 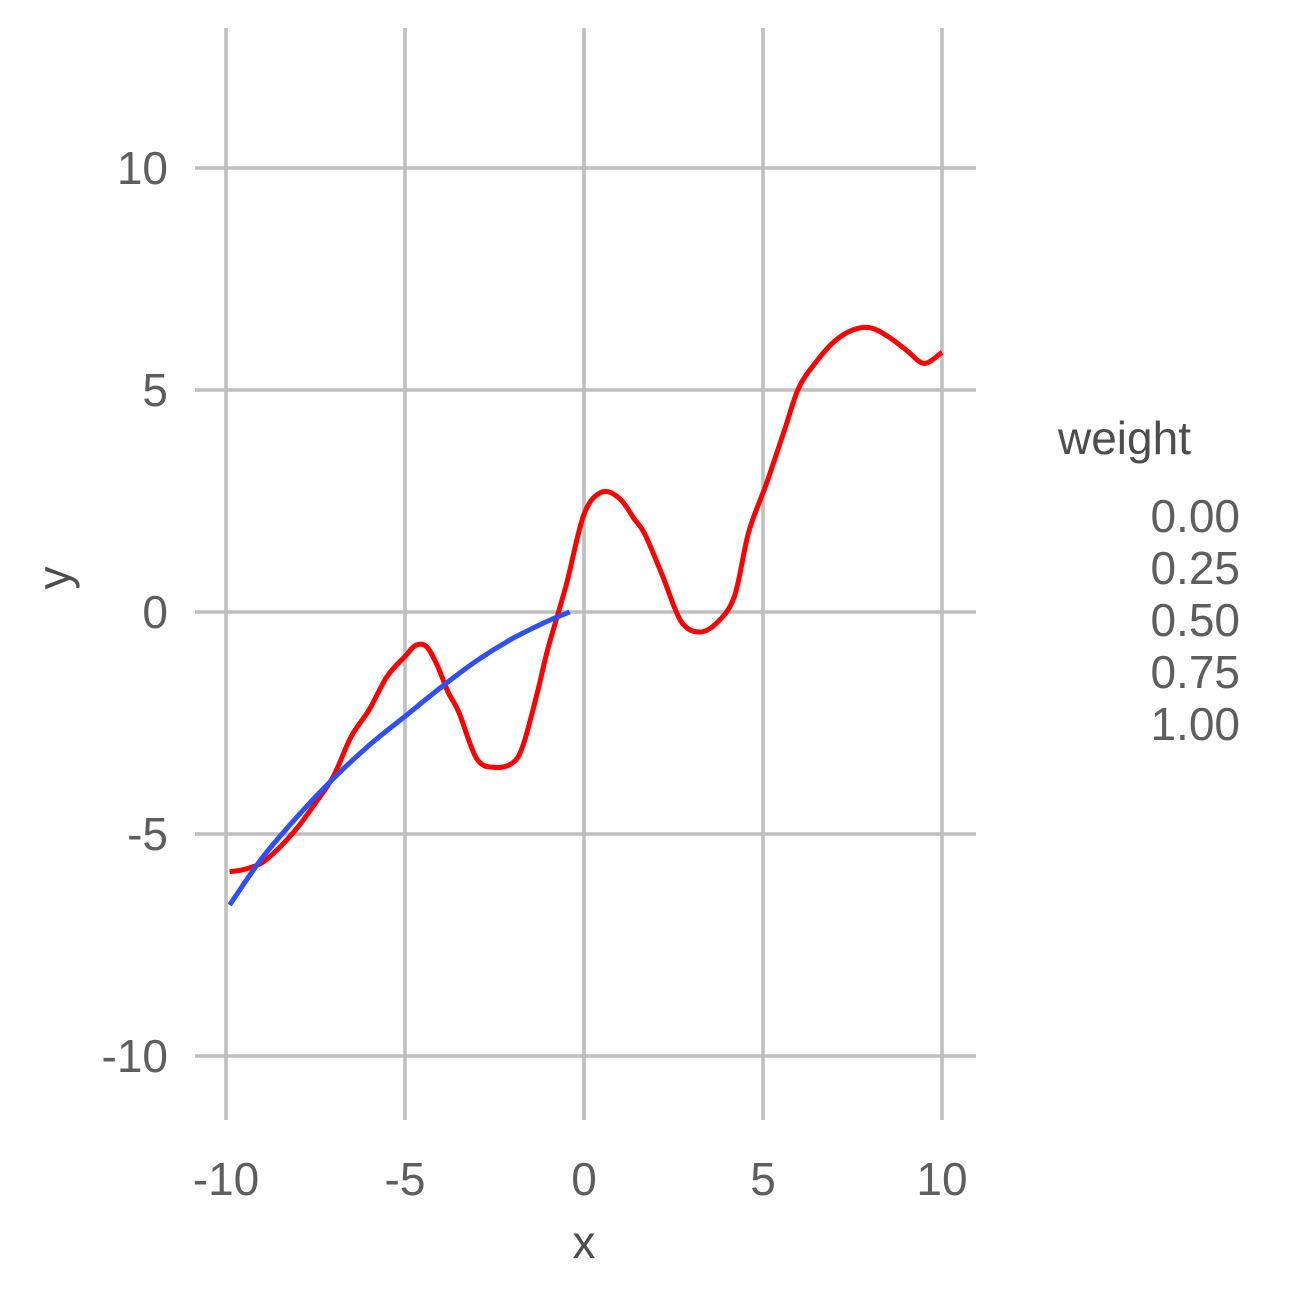 What do you see at coordinates (147, 834) in the screenshot?
I see `y-tick-label: -5` at bounding box center [147, 834].